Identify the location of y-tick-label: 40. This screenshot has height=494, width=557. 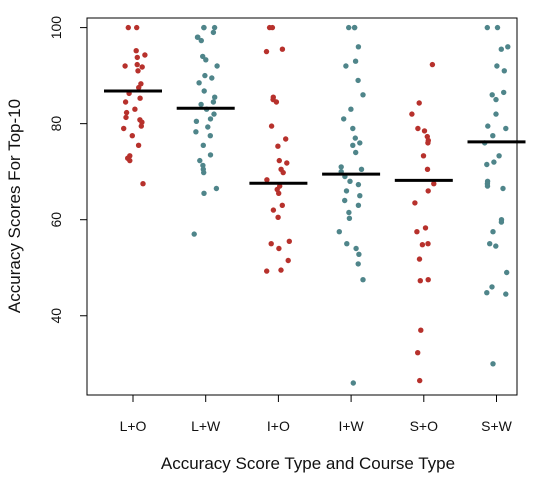
(56, 316).